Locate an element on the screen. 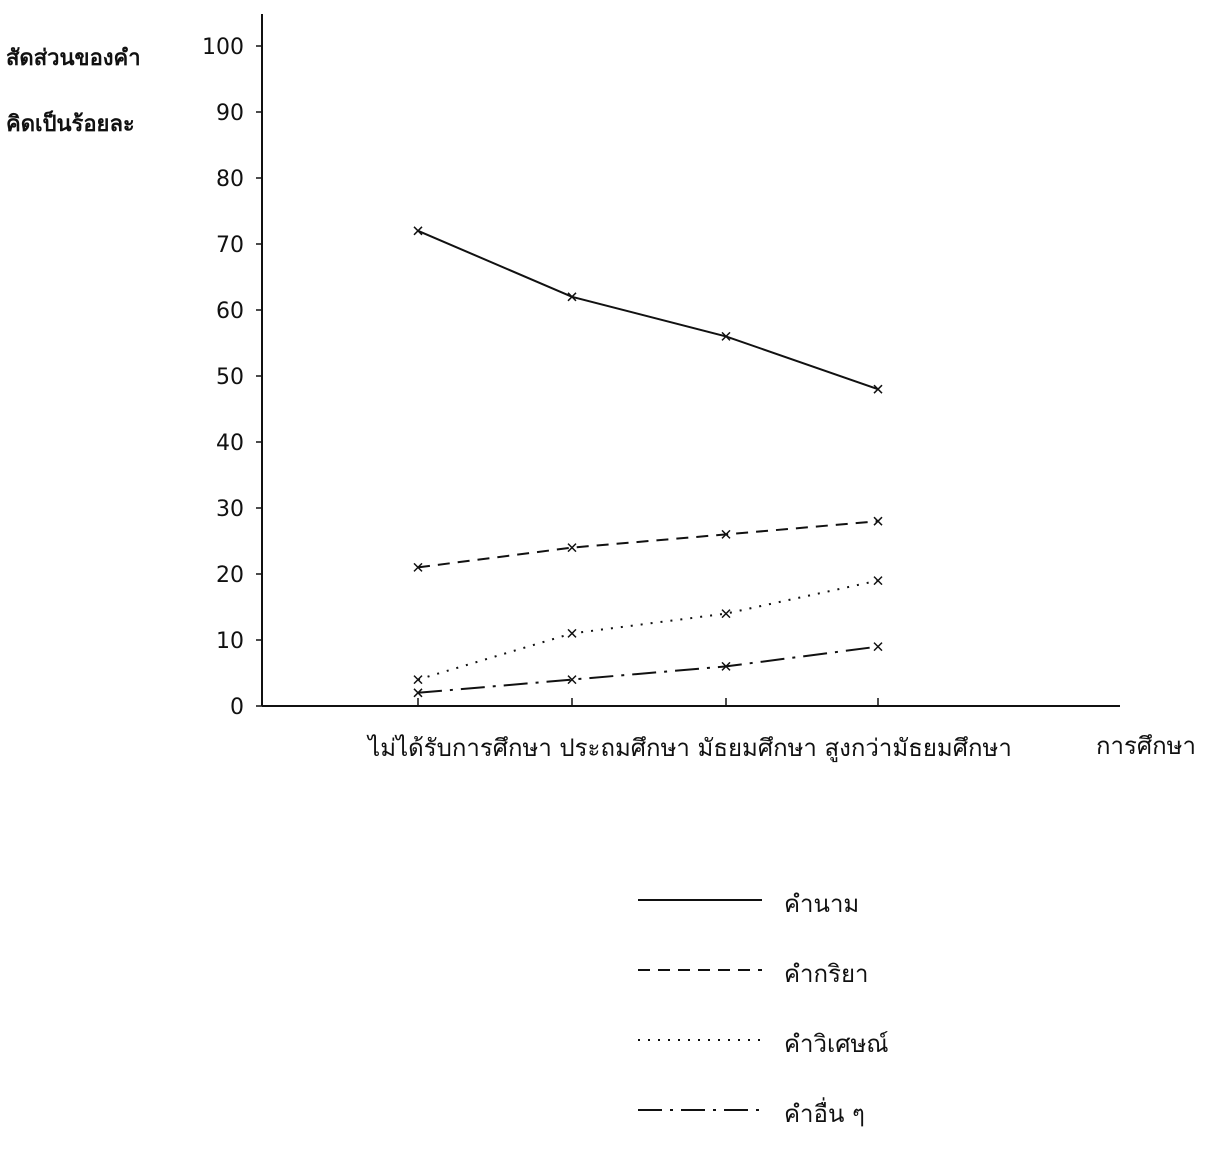  x-axis-label: การศึกษา is located at coordinates (1146, 746).